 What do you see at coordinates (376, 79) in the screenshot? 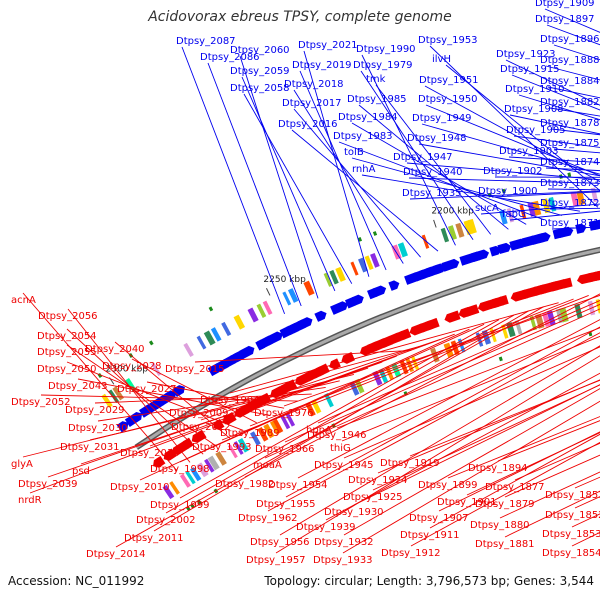
I see `forward-gene-label-tmk: tmk` at bounding box center [376, 79].